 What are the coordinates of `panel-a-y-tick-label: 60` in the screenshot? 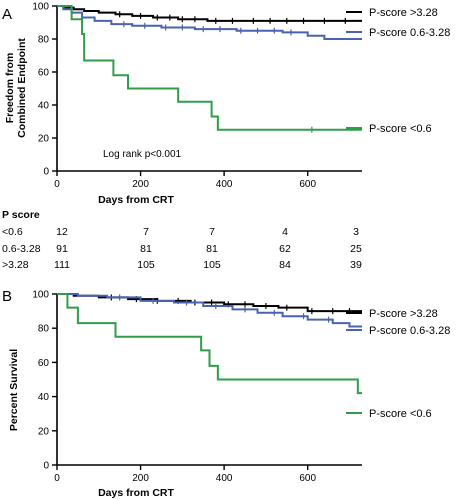 It's located at (44, 73).